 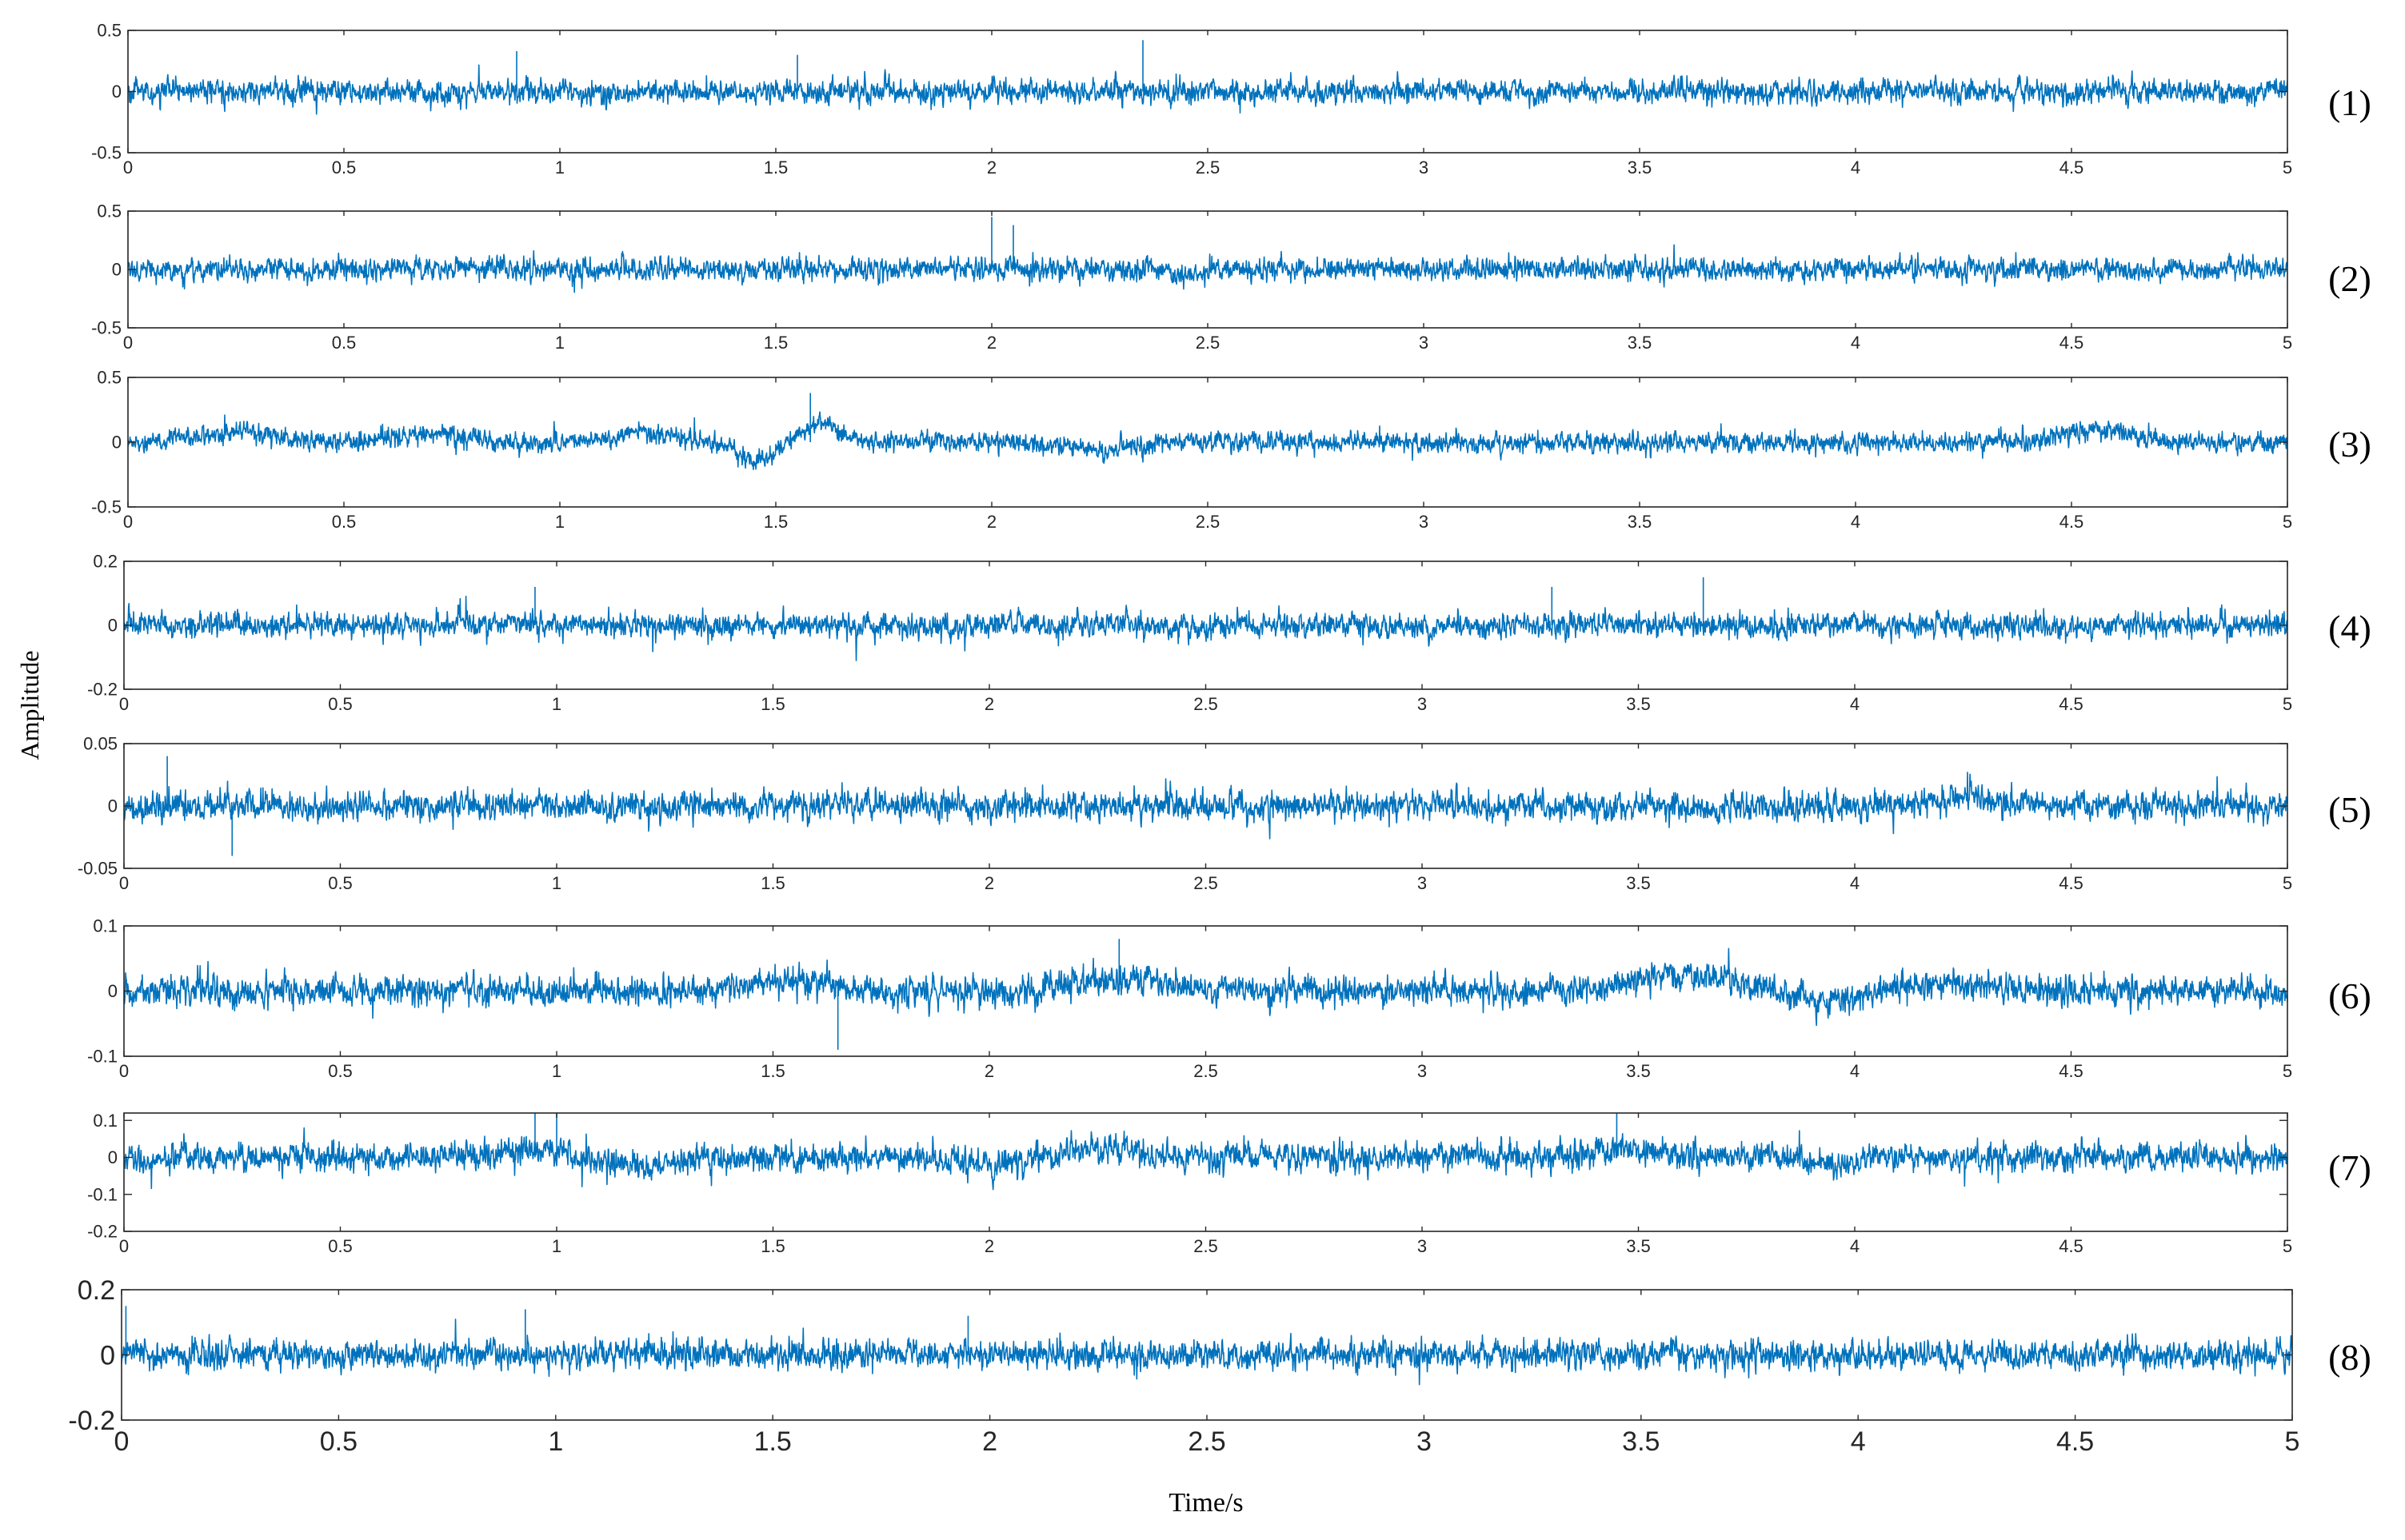 I want to click on panel-label-3: (3), so click(x=2349, y=444).